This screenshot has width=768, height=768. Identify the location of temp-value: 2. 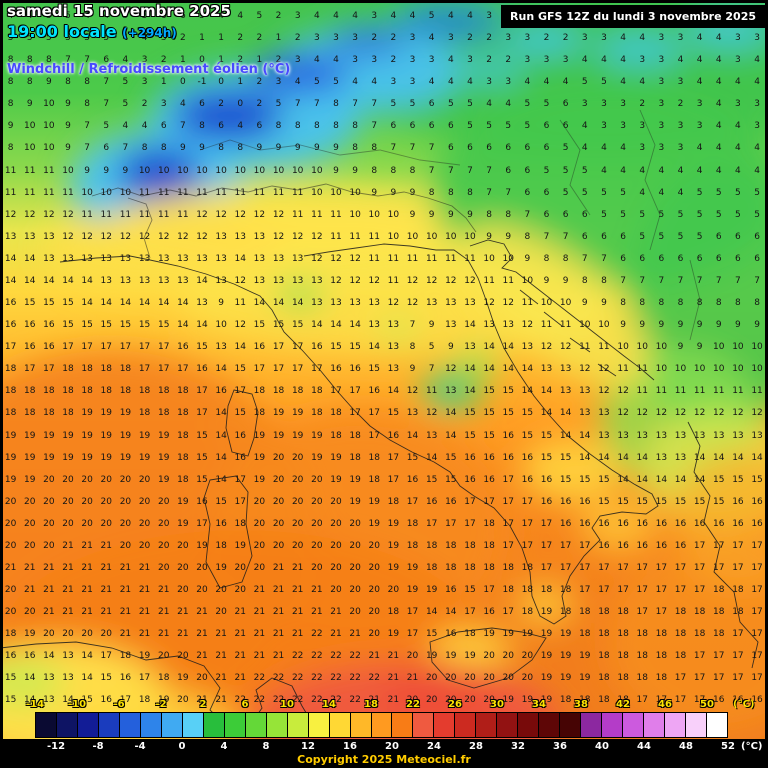
(182, 38).